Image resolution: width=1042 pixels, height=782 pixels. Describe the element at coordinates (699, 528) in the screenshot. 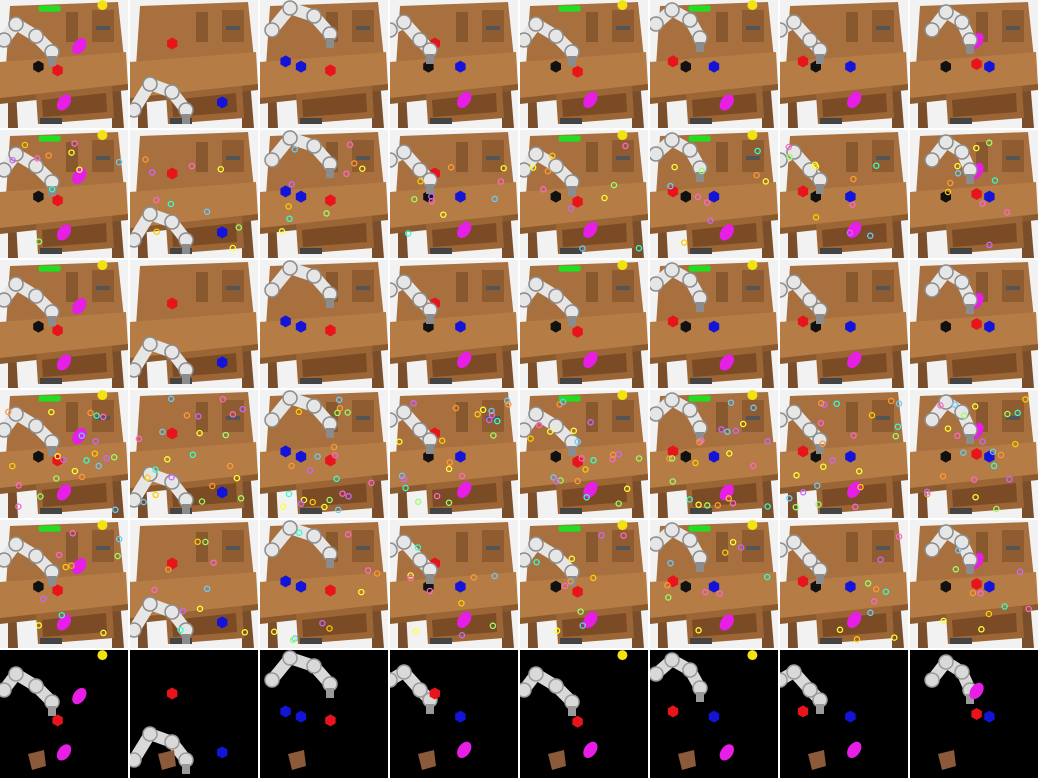

I see `green-bar-object` at that location.